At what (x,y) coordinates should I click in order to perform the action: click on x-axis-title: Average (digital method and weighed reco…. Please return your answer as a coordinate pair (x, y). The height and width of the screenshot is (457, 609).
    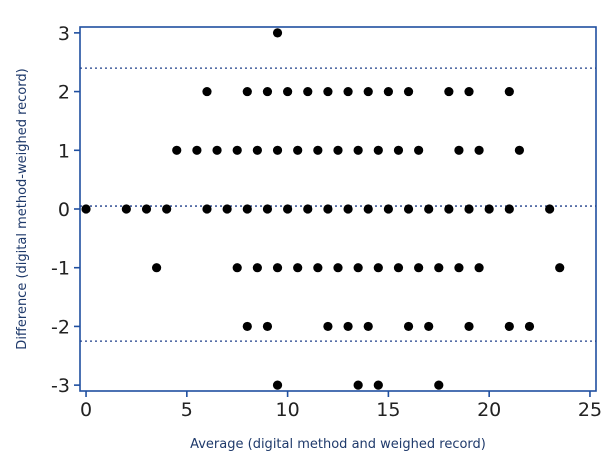
    Looking at the image, I should click on (338, 444).